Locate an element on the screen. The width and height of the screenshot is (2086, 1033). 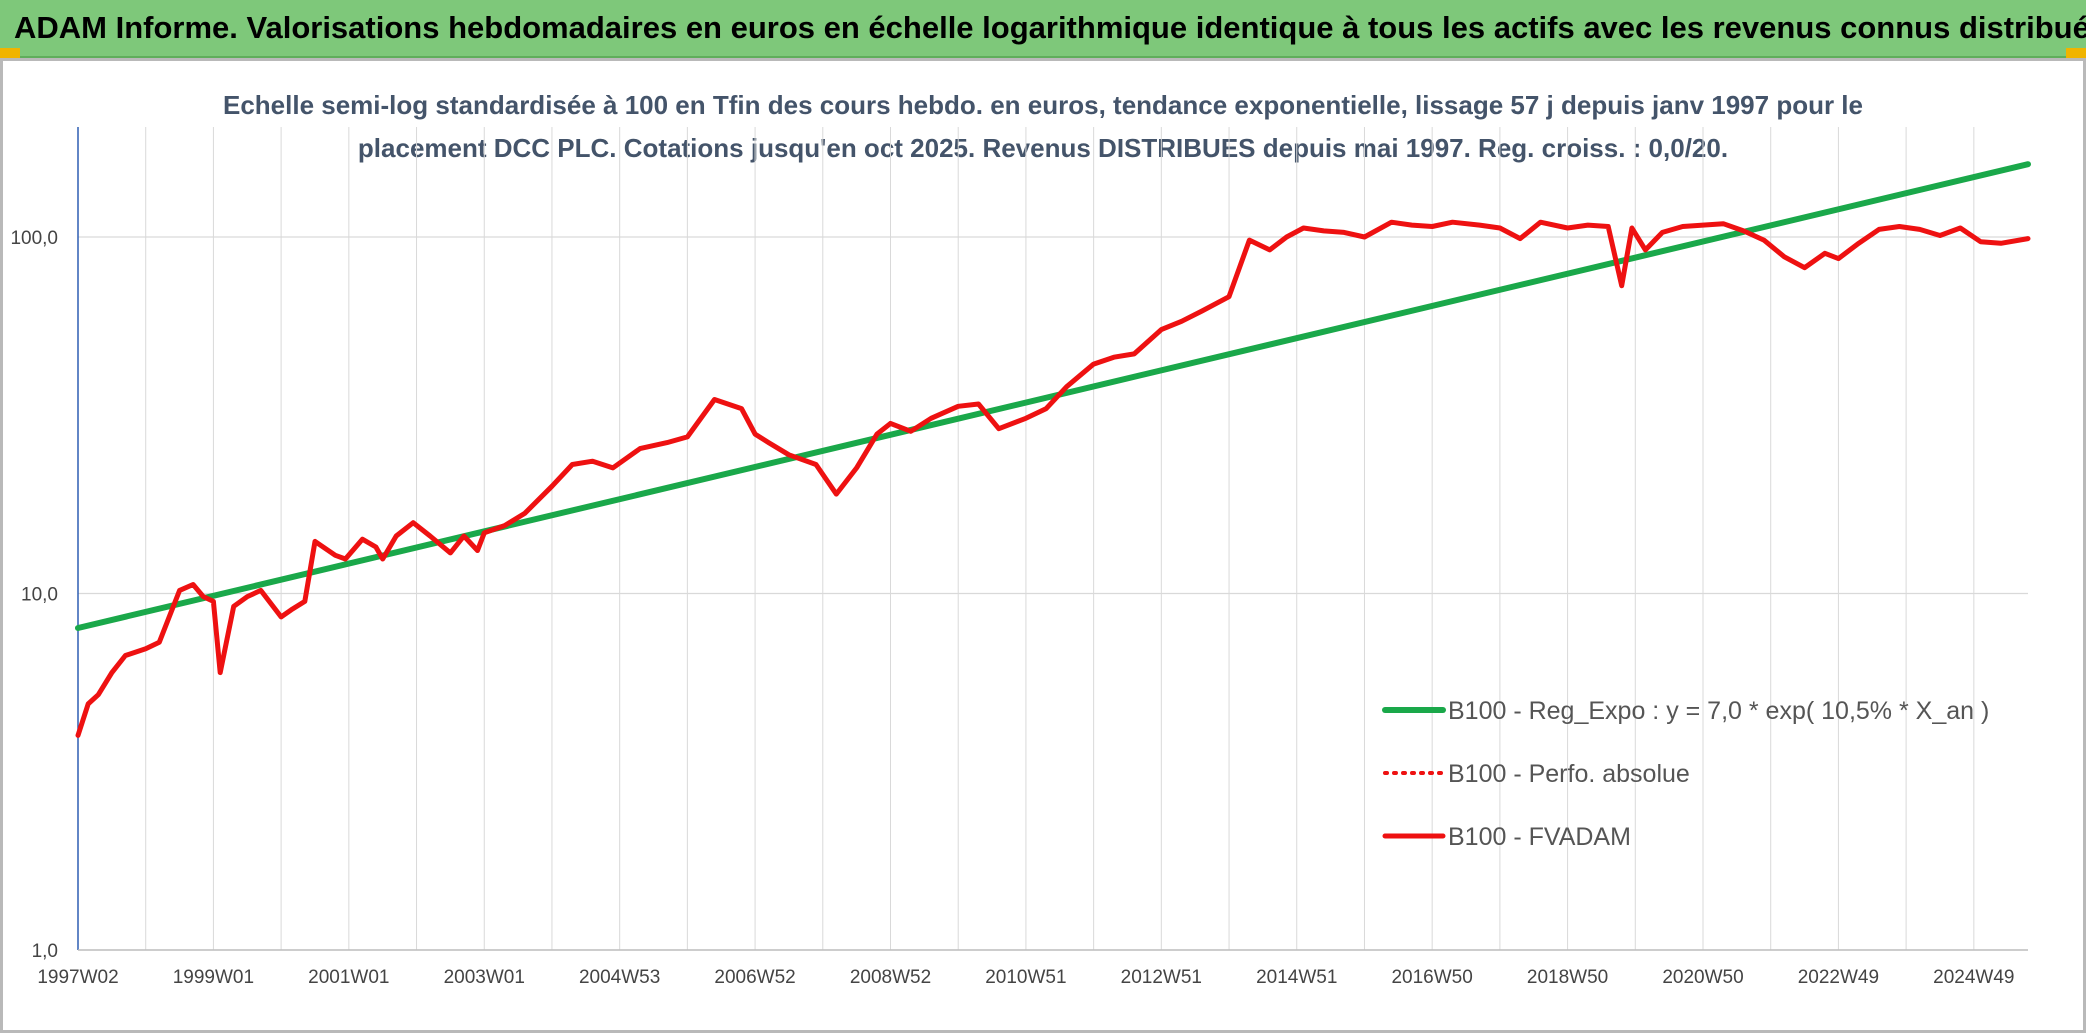
x-tick-label: 2003W01 is located at coordinates (484, 977).